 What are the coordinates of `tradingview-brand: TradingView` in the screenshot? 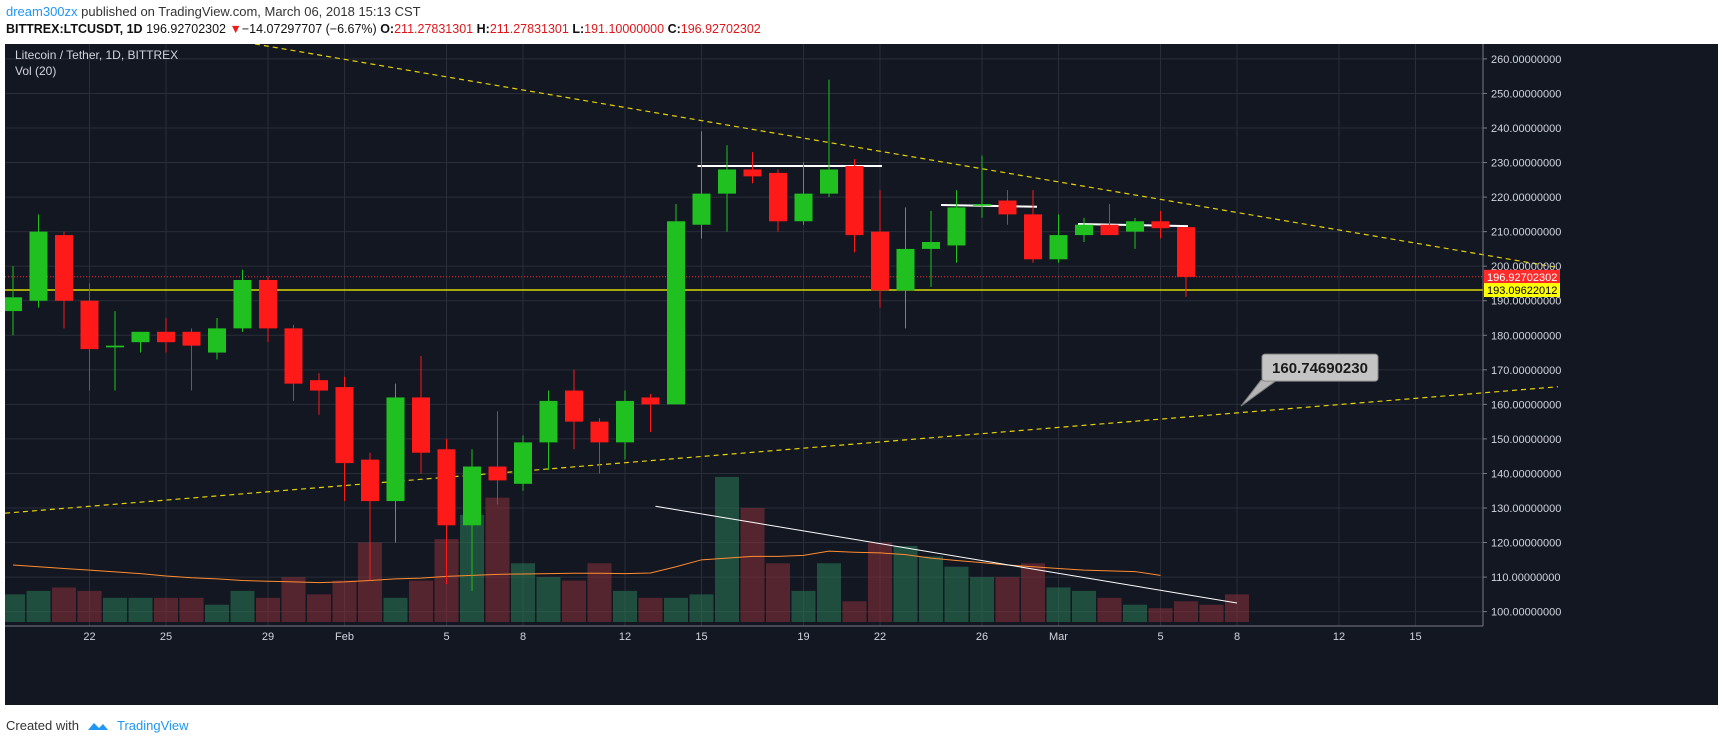 It's located at (152, 725).